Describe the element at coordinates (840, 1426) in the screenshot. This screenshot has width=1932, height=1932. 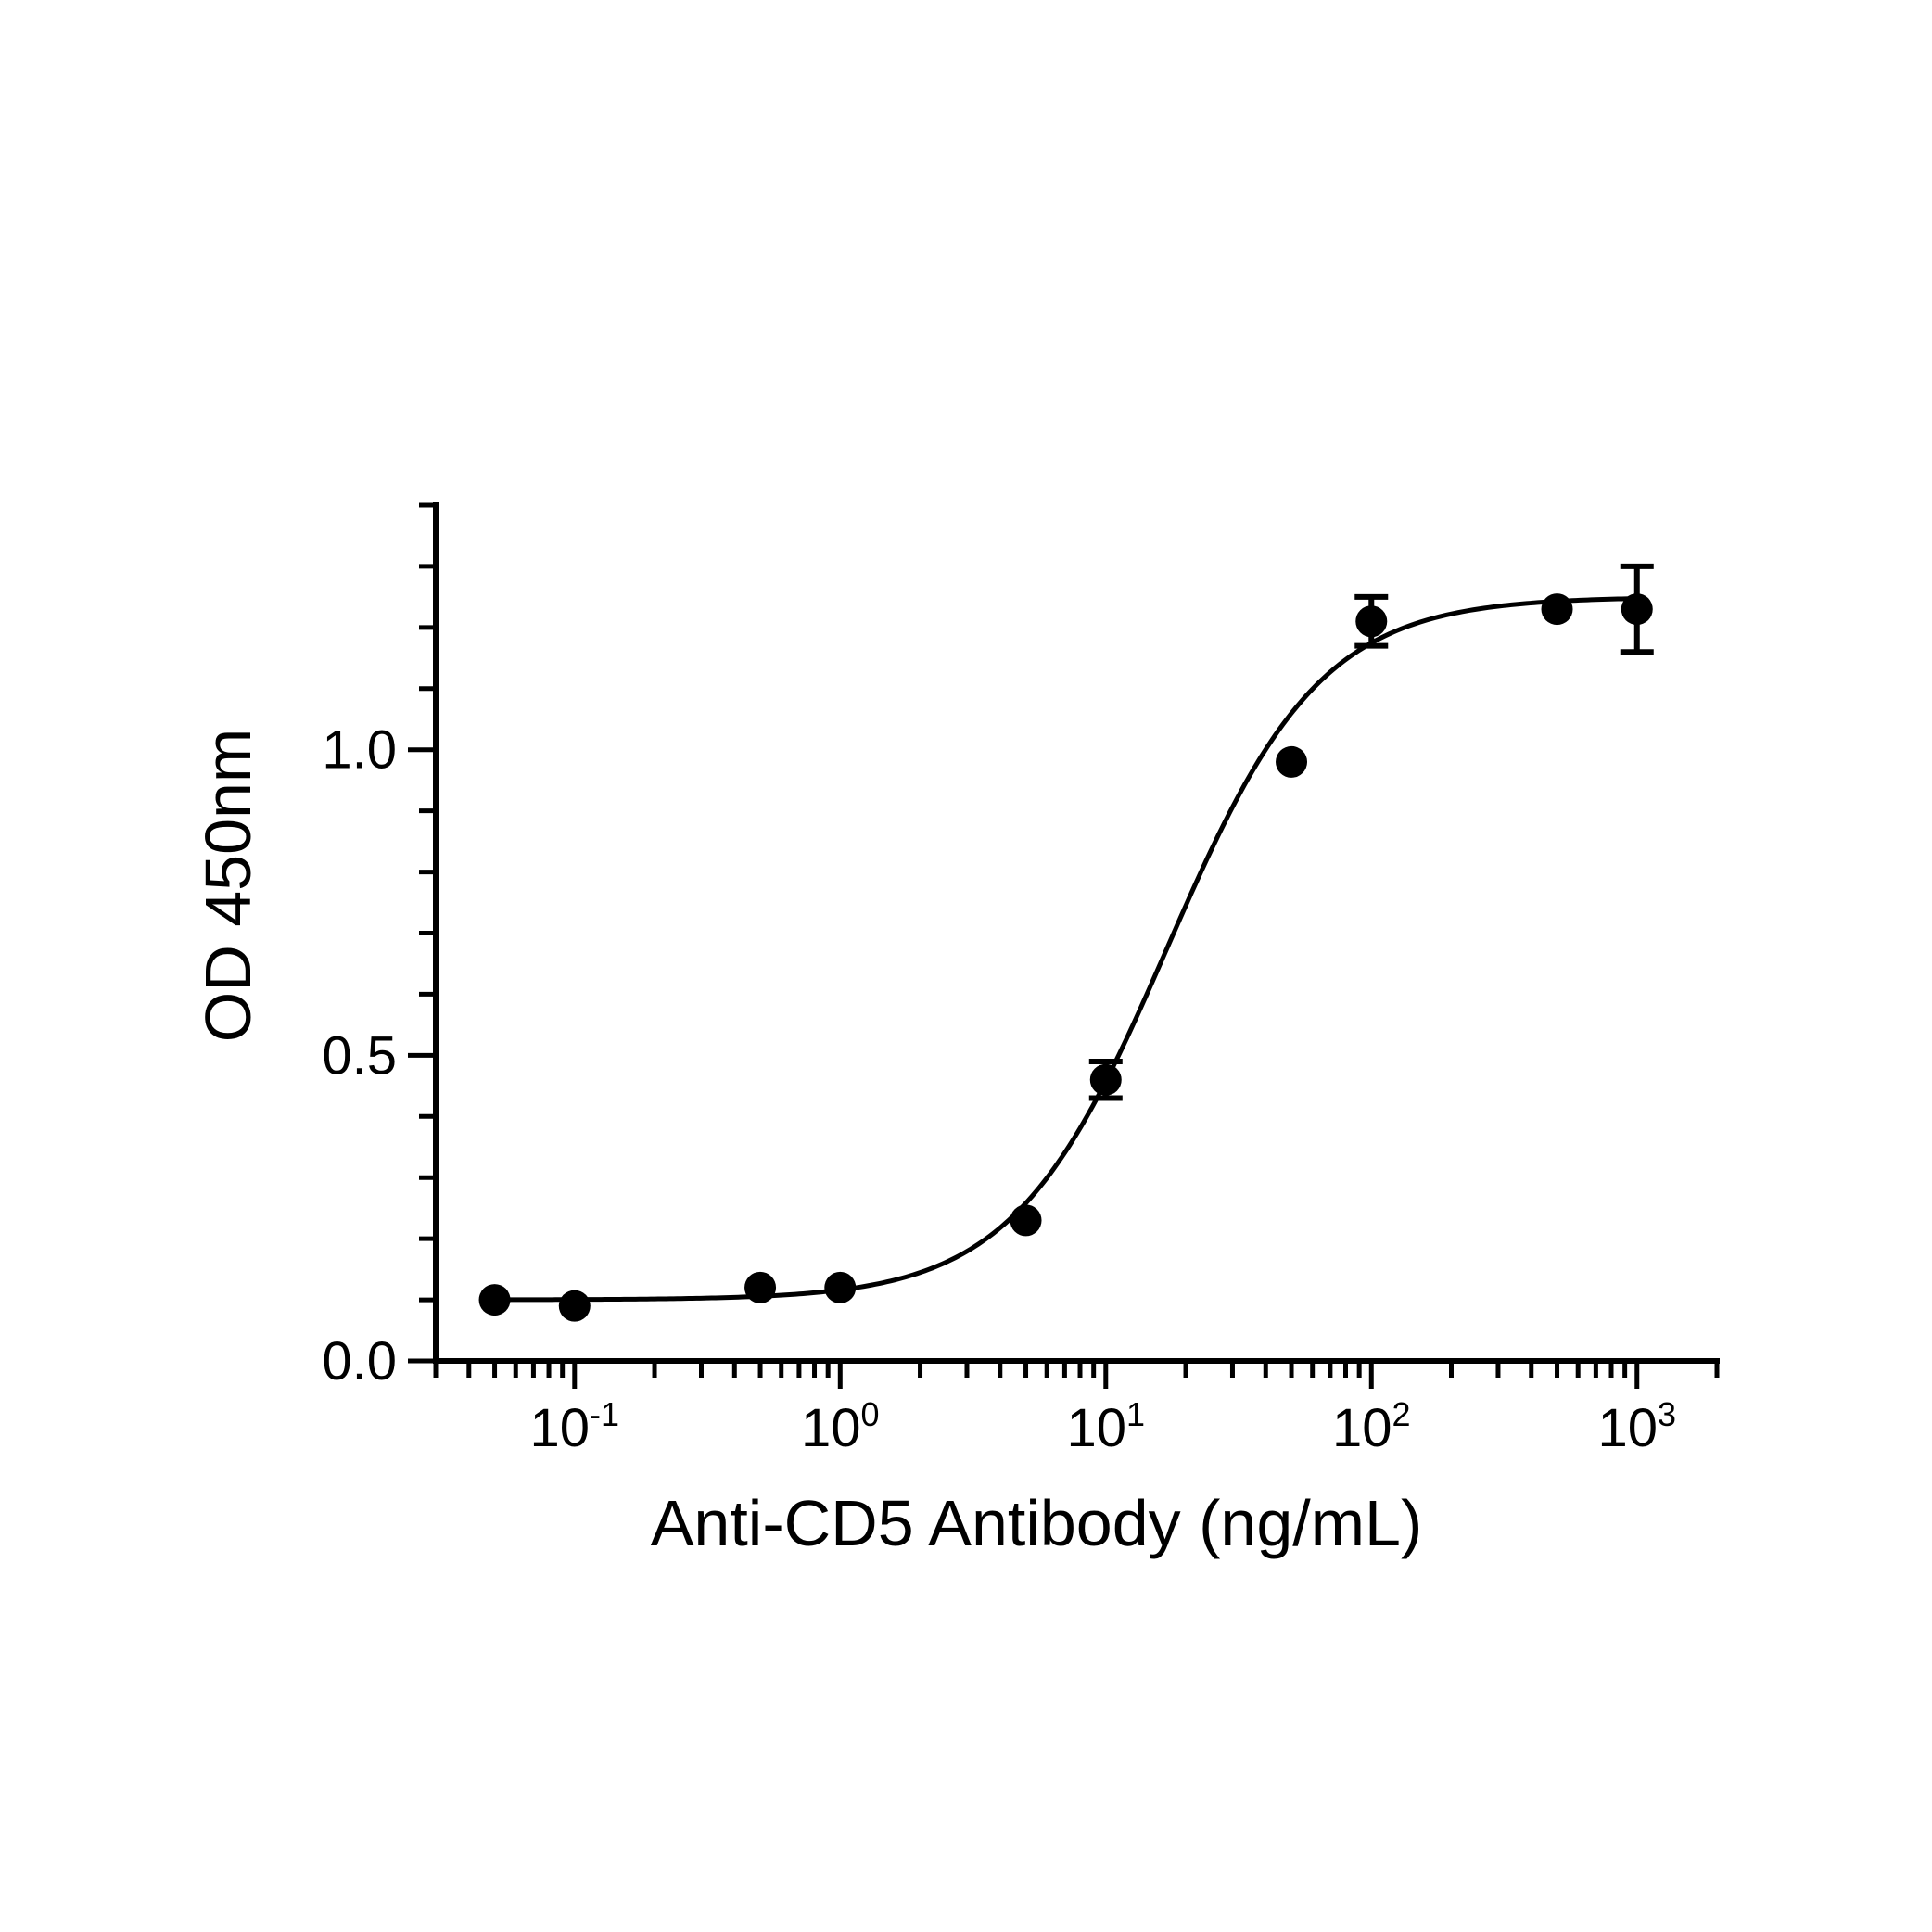
I see `x-tick-label: 10⁰` at that location.